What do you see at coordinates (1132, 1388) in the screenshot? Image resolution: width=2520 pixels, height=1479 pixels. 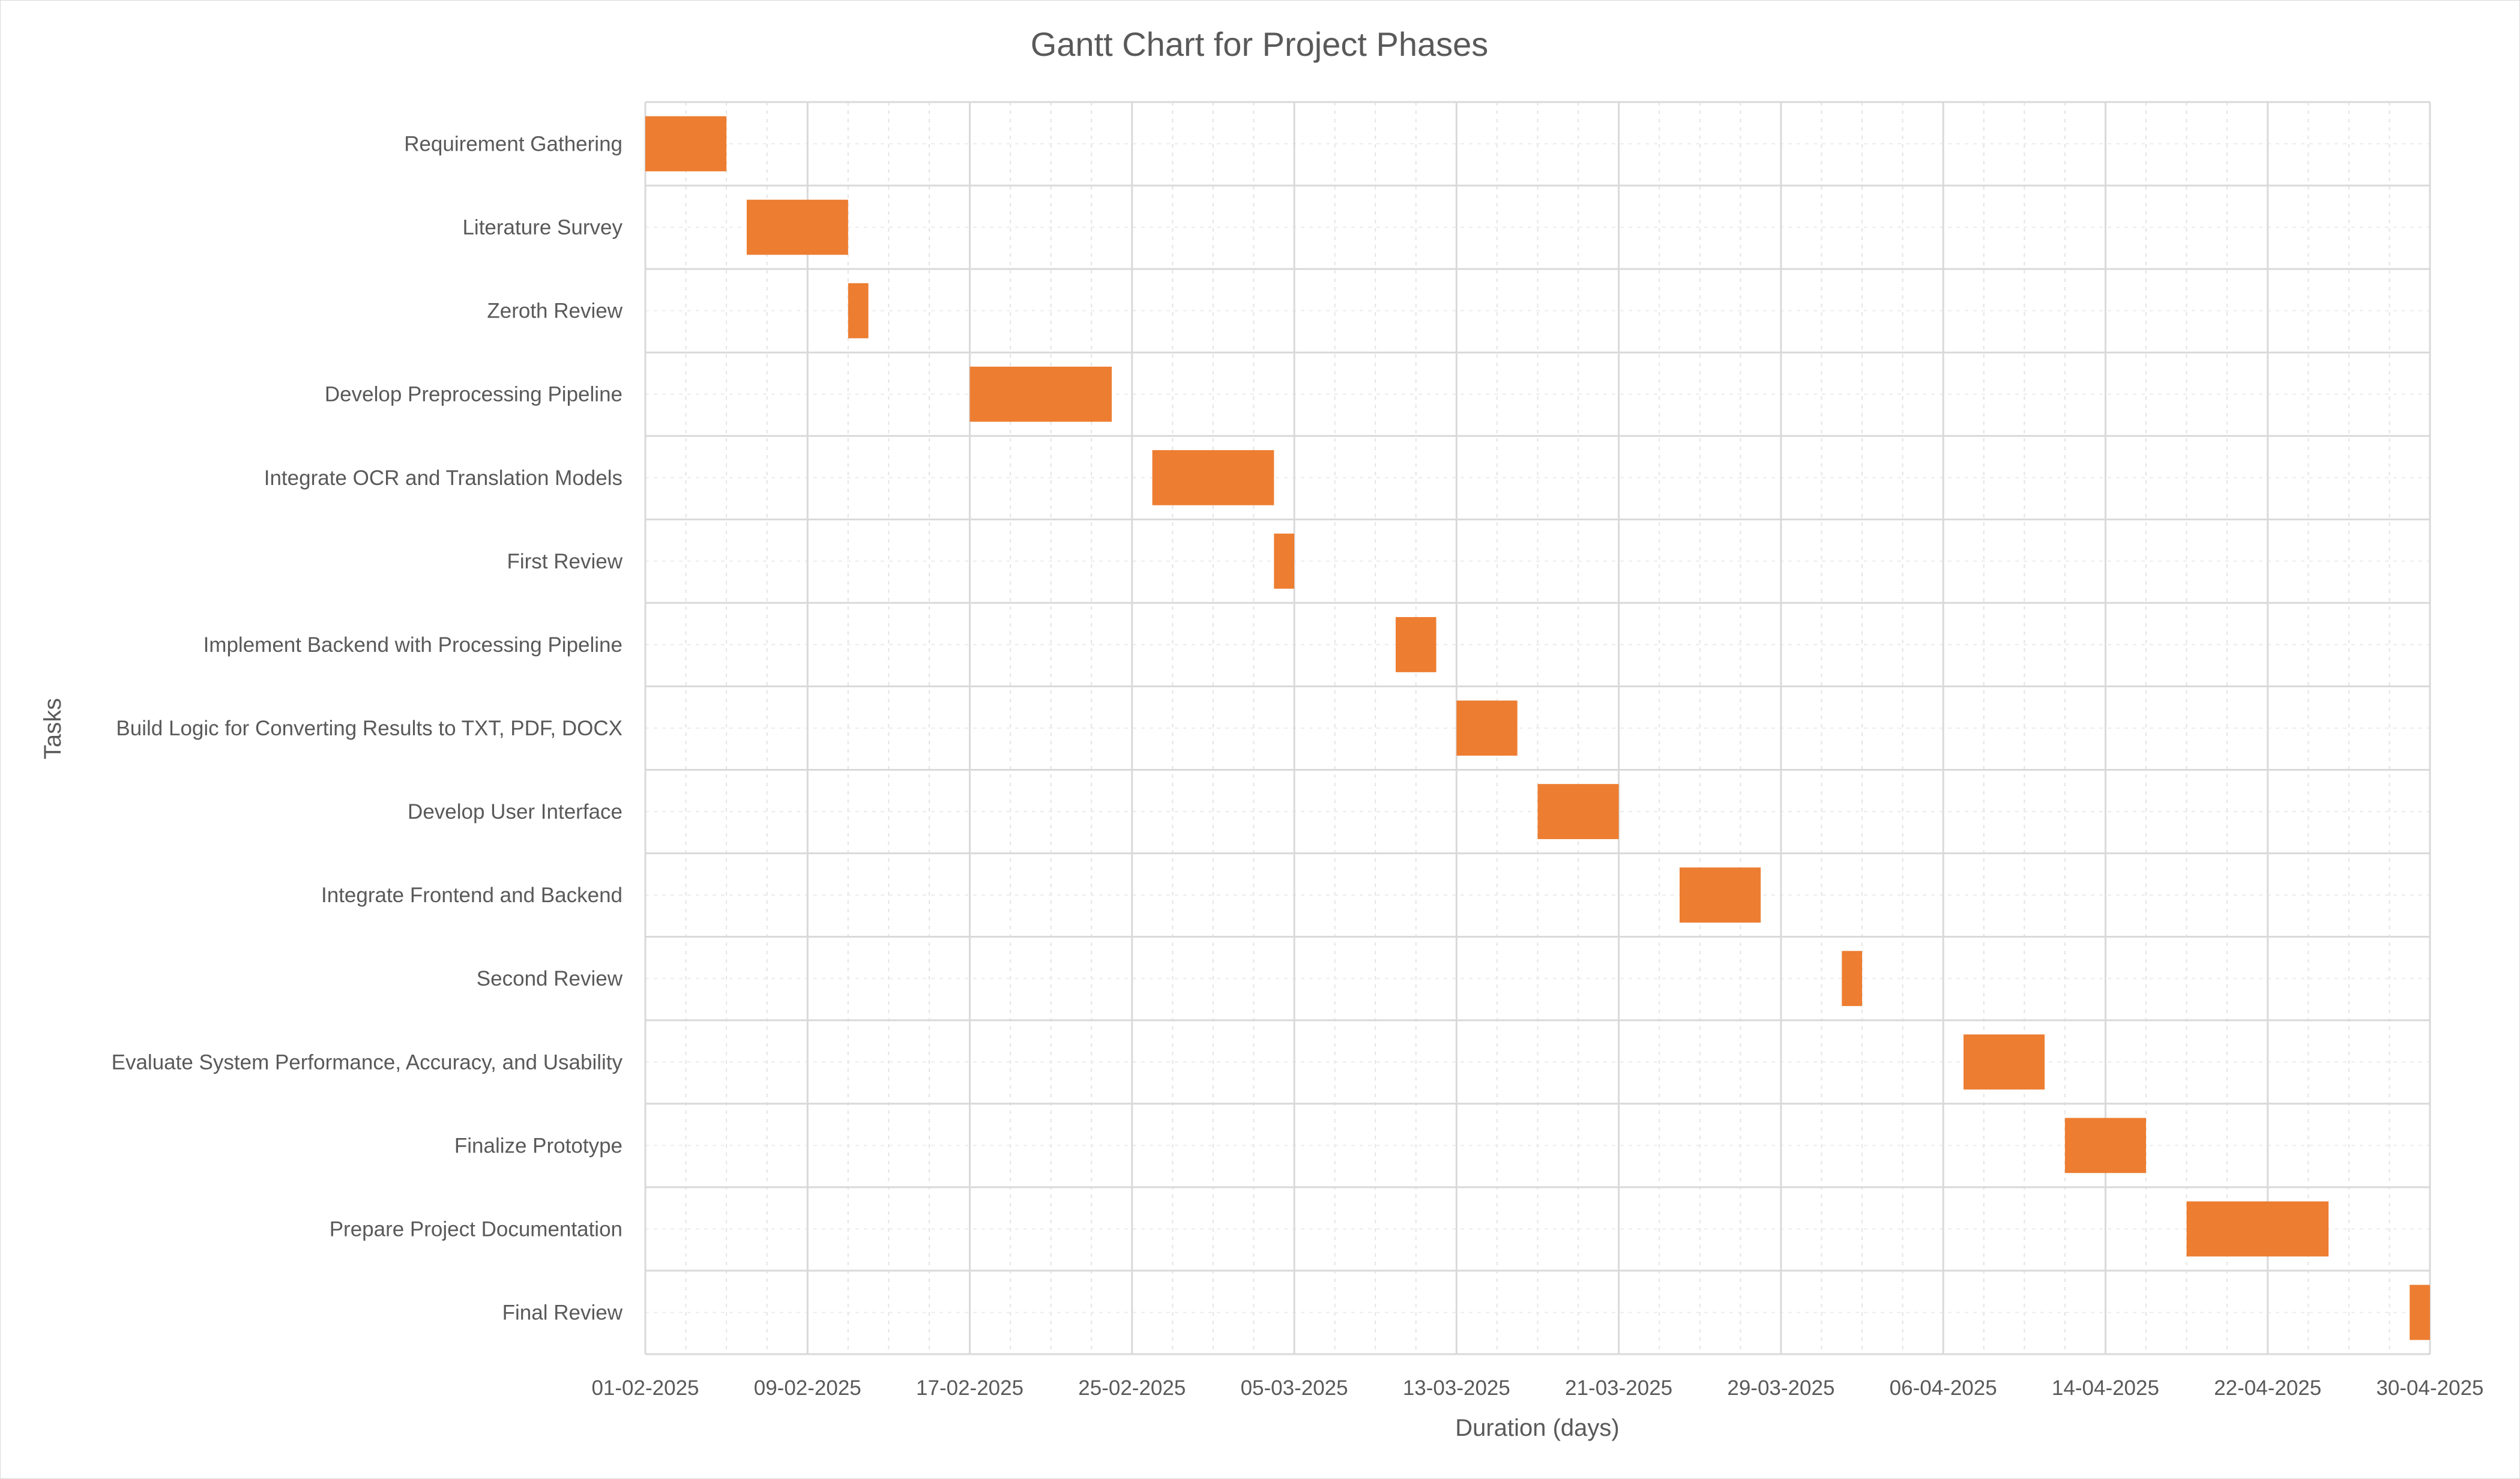 I see `x-tick-label: 25-02-2025` at bounding box center [1132, 1388].